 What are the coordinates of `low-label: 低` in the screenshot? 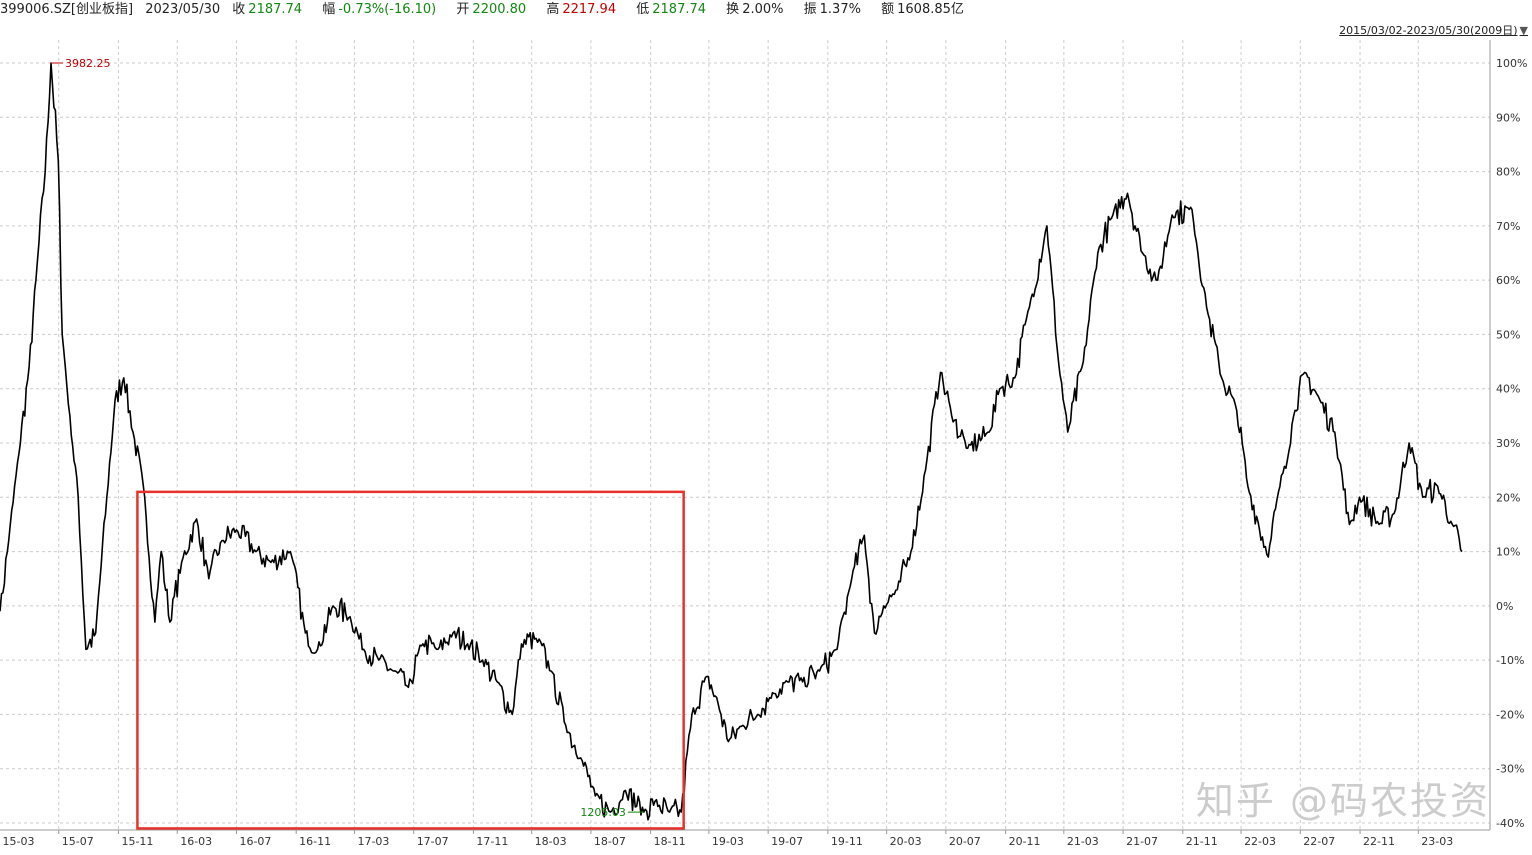 It's located at (643, 9).